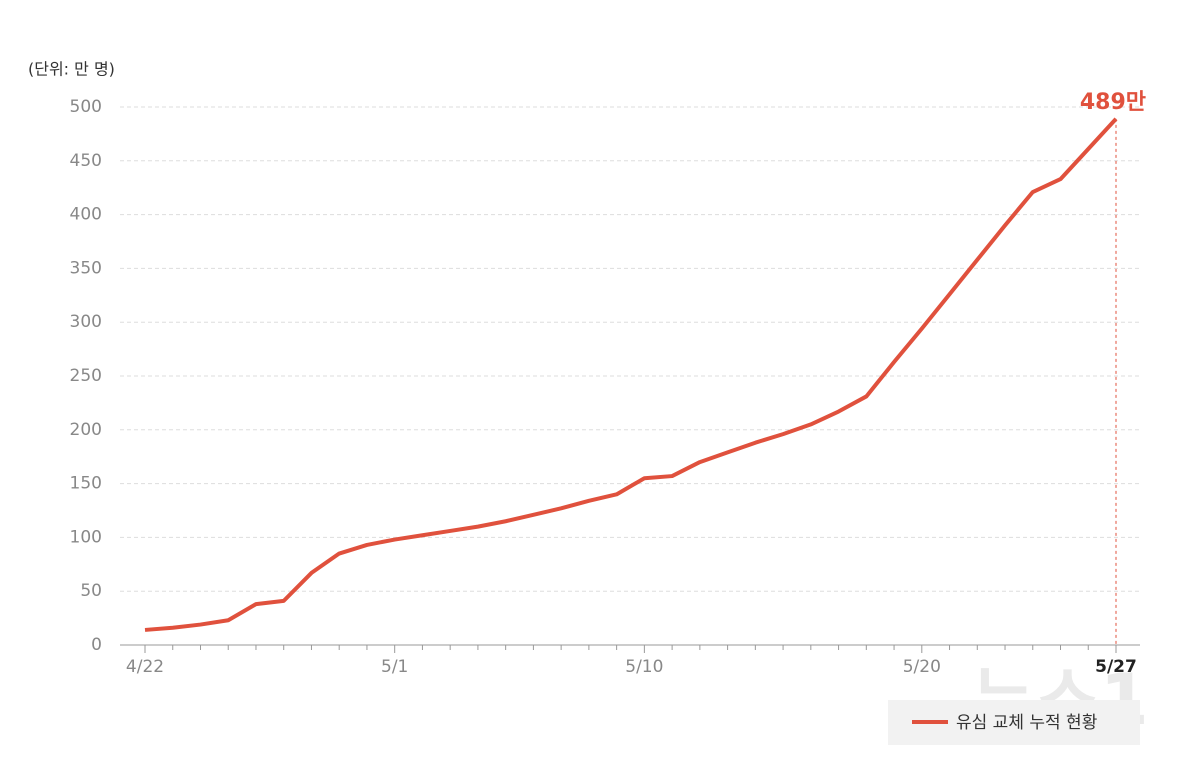  Describe the element at coordinates (86, 107) in the screenshot. I see `y-tick-label: 500` at that location.